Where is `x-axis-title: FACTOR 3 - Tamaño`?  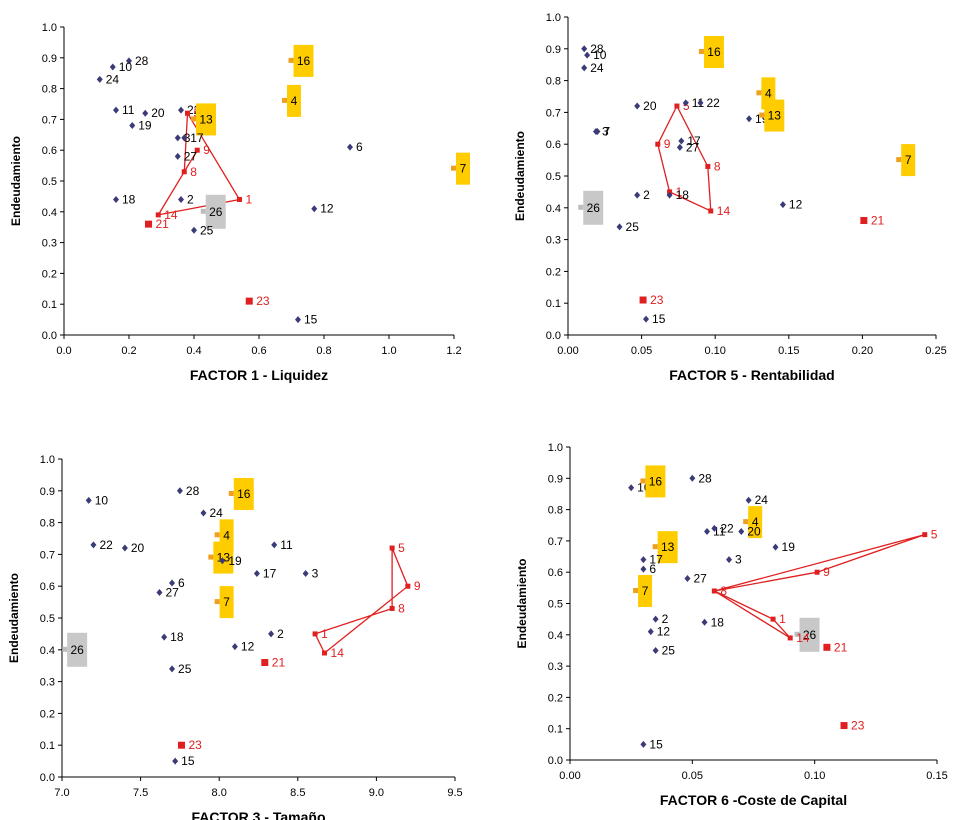
x-axis-title: FACTOR 3 - Tamaño is located at coordinates (258, 814).